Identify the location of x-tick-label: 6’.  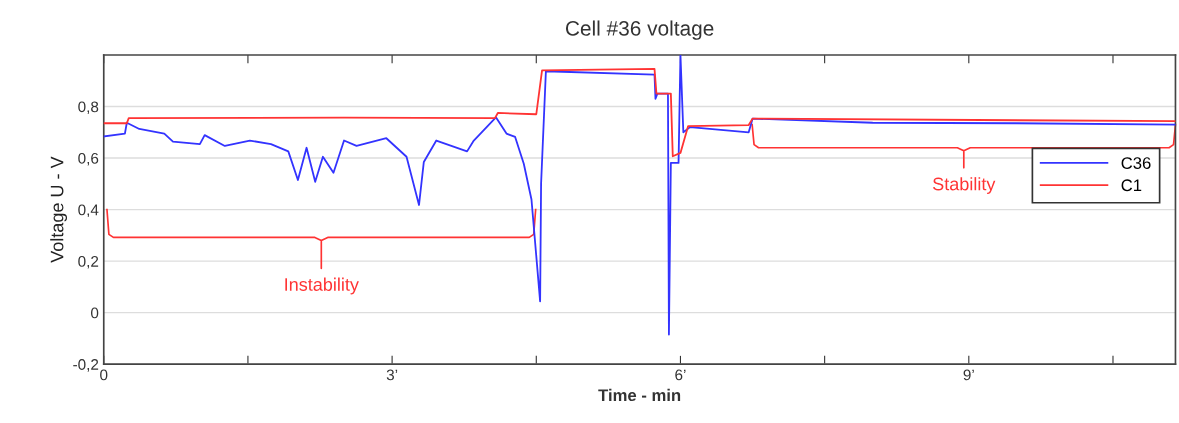
(680, 375).